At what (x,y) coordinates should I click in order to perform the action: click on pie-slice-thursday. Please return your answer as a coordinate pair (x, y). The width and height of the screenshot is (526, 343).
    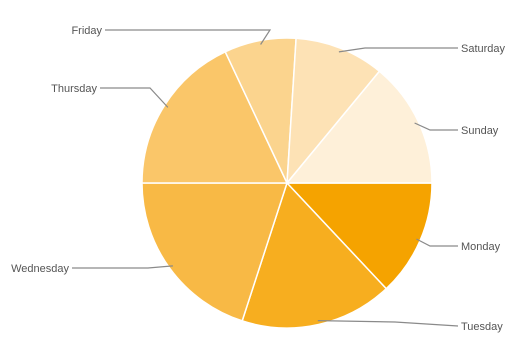
    Looking at the image, I should click on (215, 117).